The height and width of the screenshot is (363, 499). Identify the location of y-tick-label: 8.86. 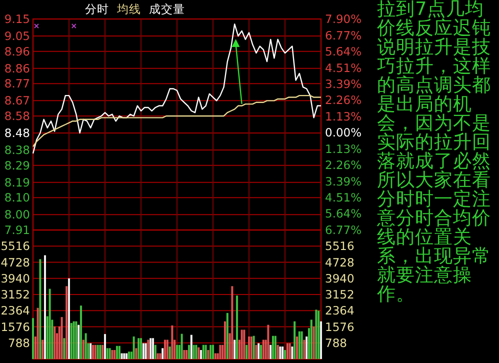
(17, 68).